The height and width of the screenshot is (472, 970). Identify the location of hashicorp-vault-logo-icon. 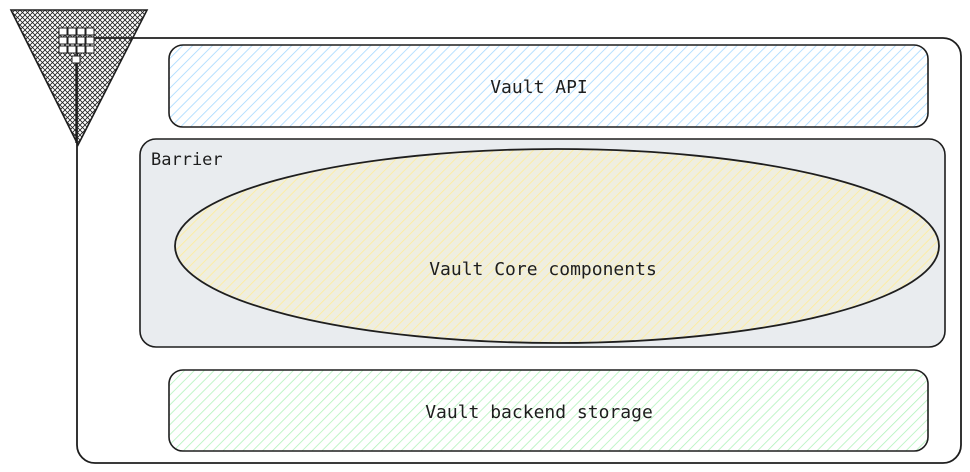
(79, 78).